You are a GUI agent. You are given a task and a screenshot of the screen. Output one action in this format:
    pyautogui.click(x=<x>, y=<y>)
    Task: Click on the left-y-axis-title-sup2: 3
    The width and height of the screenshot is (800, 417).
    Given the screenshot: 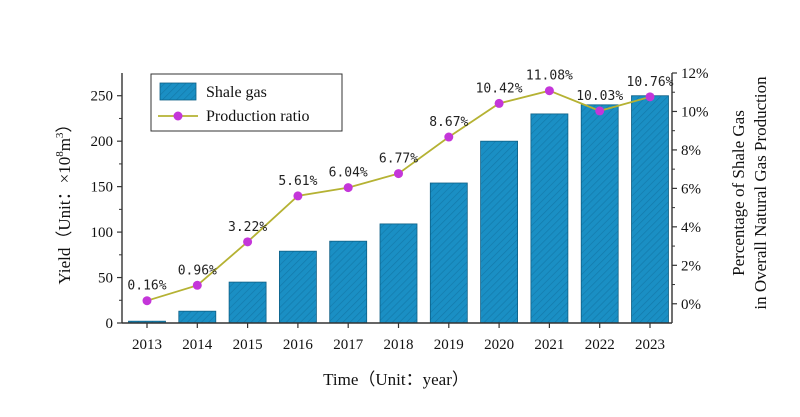 What is the action you would take?
    pyautogui.click(x=60, y=135)
    